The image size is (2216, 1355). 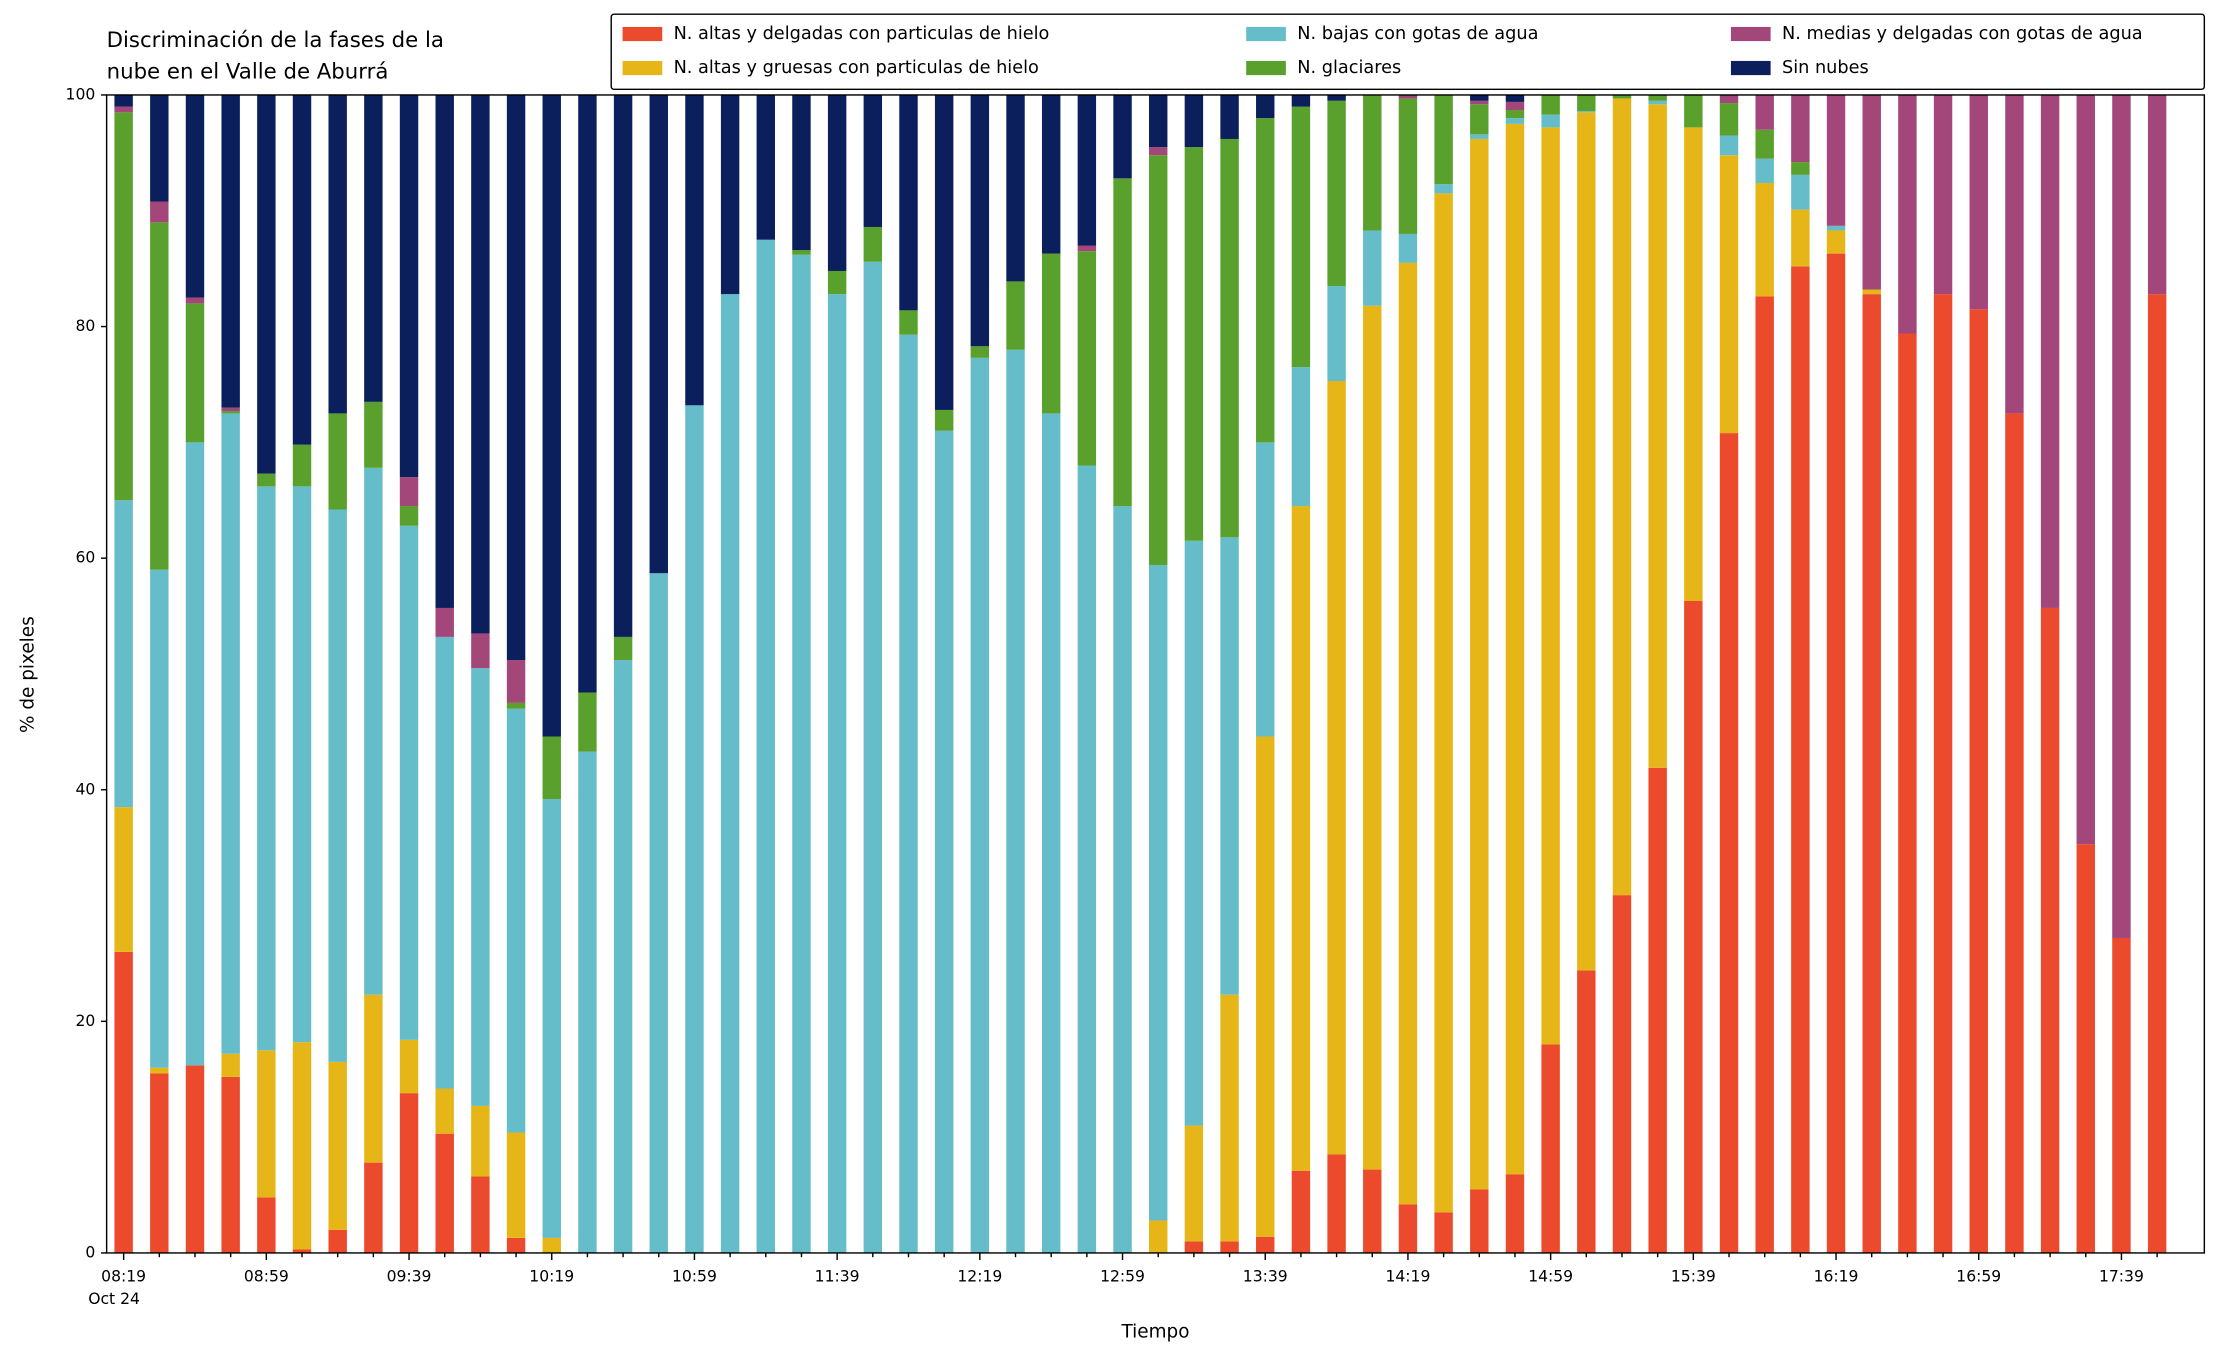 What do you see at coordinates (1265, 1277) in the screenshot?
I see `x-tick-label: 13:39` at bounding box center [1265, 1277].